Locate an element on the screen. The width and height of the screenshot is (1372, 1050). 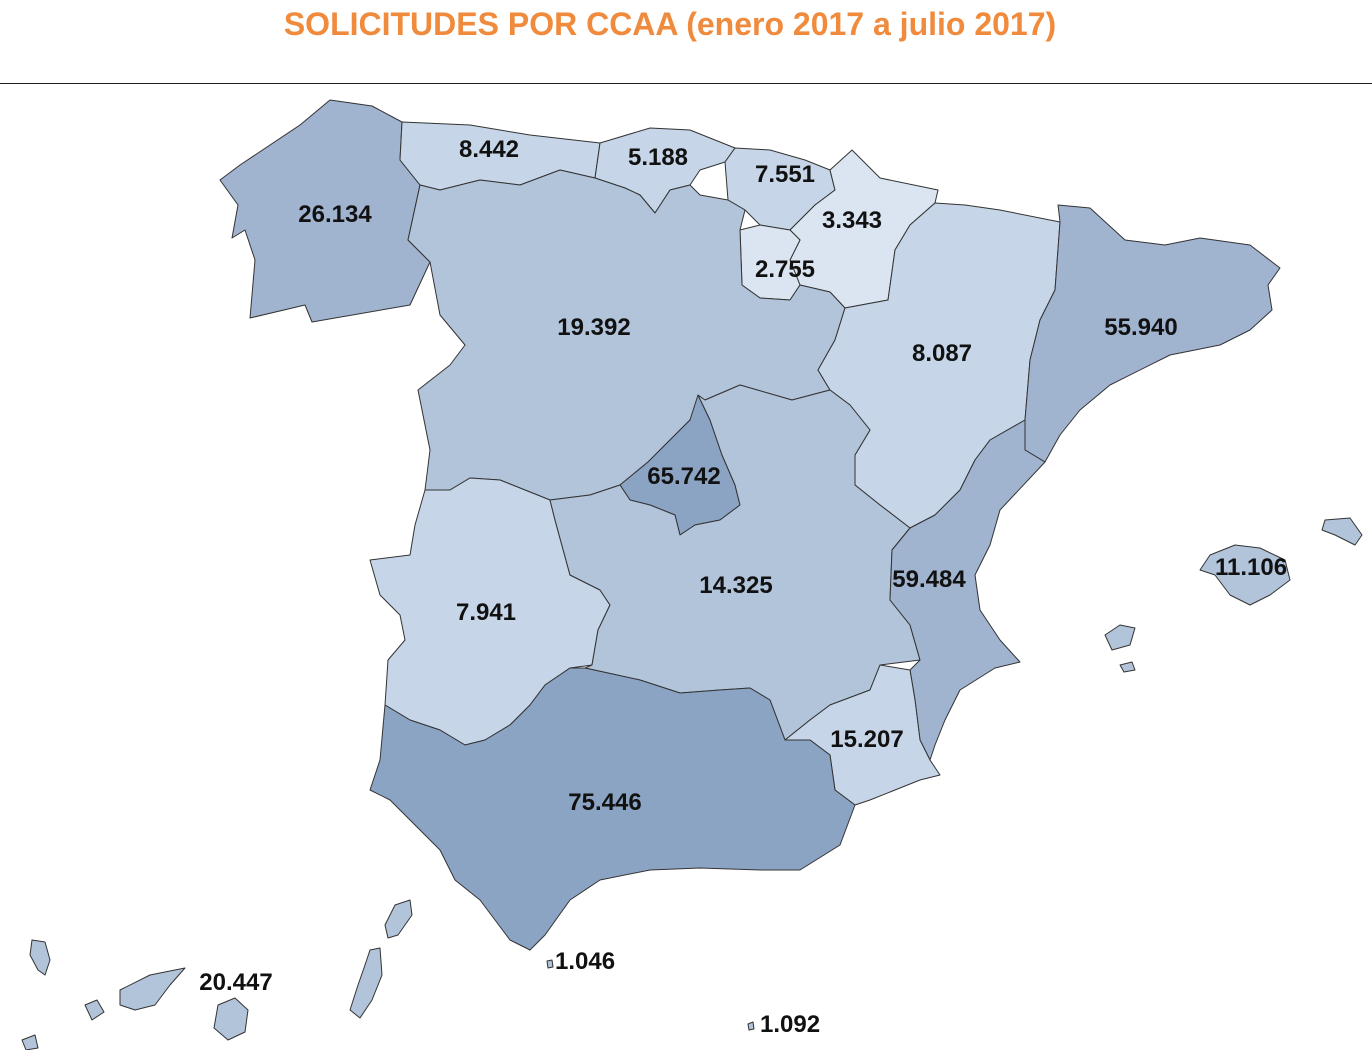
region-ceuta is located at coordinates (550, 964).